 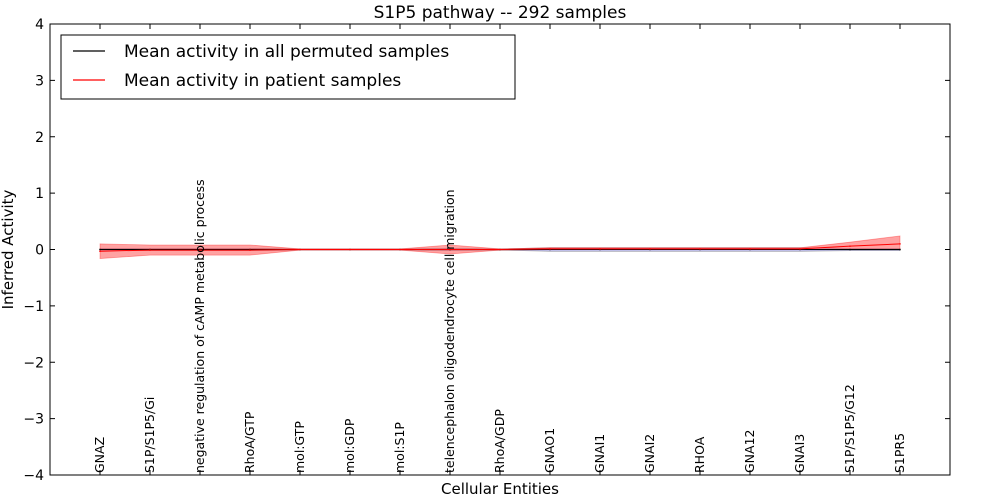 I want to click on y-tick-label: 1, so click(x=39, y=194).